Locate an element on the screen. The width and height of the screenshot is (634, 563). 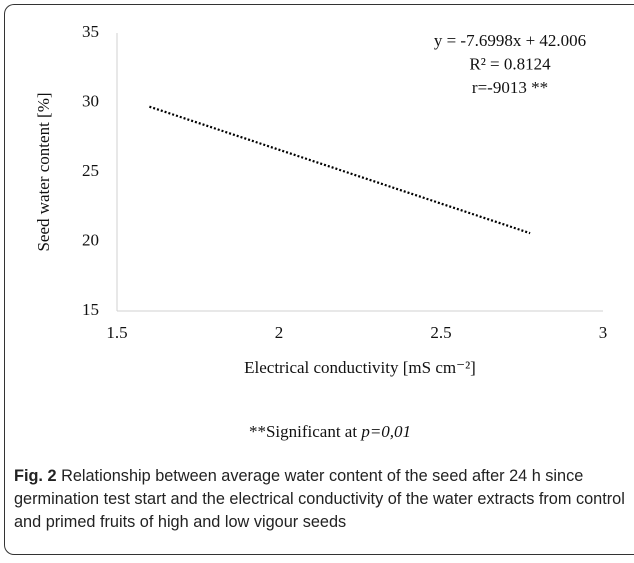
x-tick-label: 3 is located at coordinates (603, 332).